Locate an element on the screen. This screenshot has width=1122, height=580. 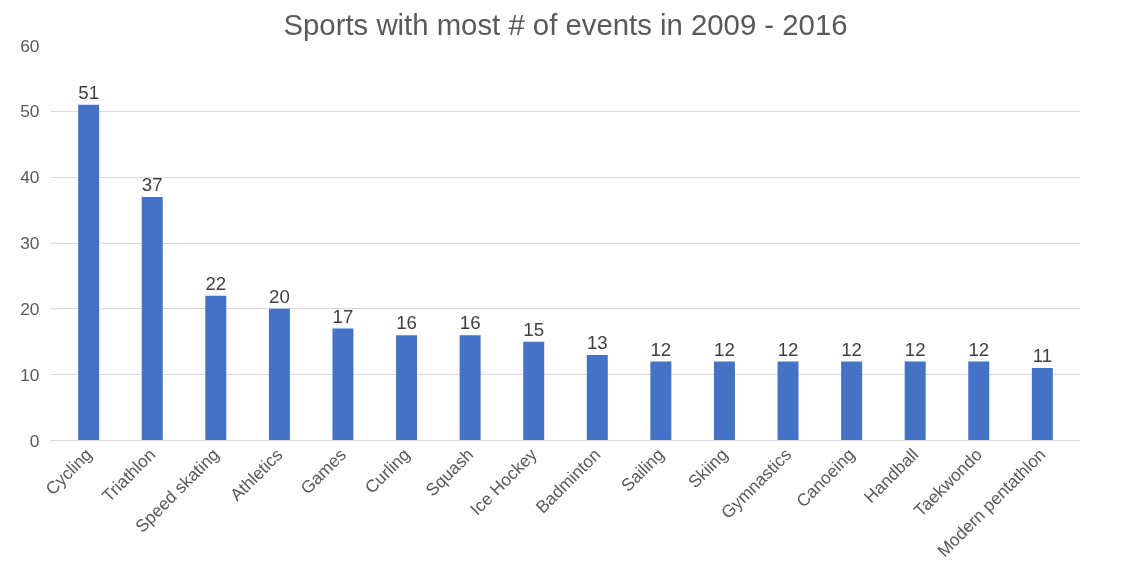
data-label: 37 is located at coordinates (152, 184).